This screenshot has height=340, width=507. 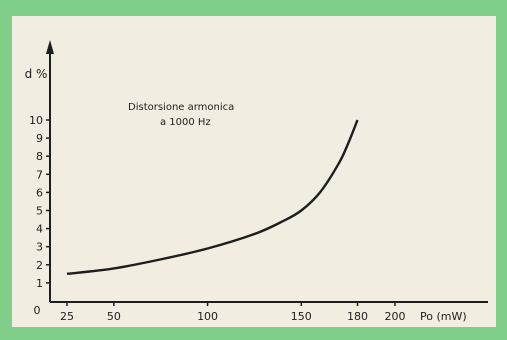 What do you see at coordinates (395, 316) in the screenshot?
I see `x-tick-label: 200` at bounding box center [395, 316].